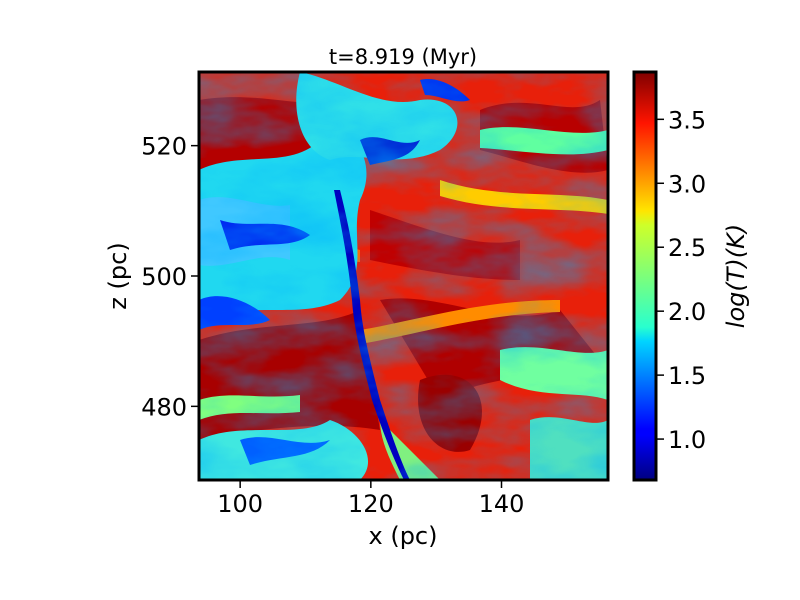 The image size is (800, 600). I want to click on colorbar-tick-label: 2.0, so click(687, 312).